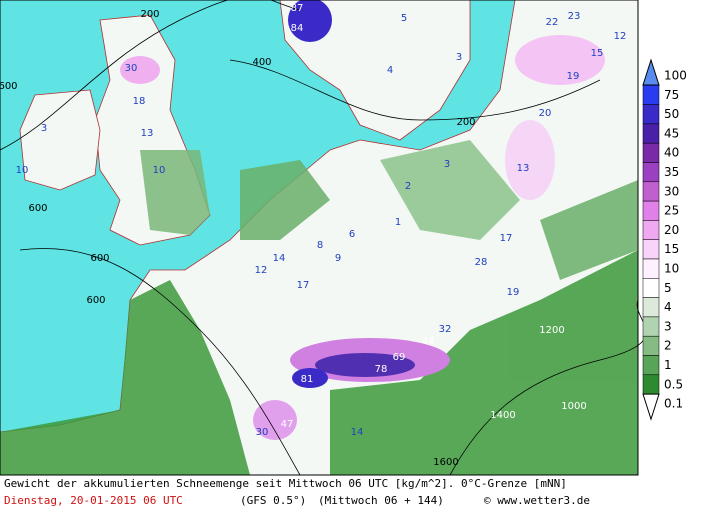 The height and width of the screenshot is (517, 704). I want to click on legend-label: 0.5, so click(673, 384).